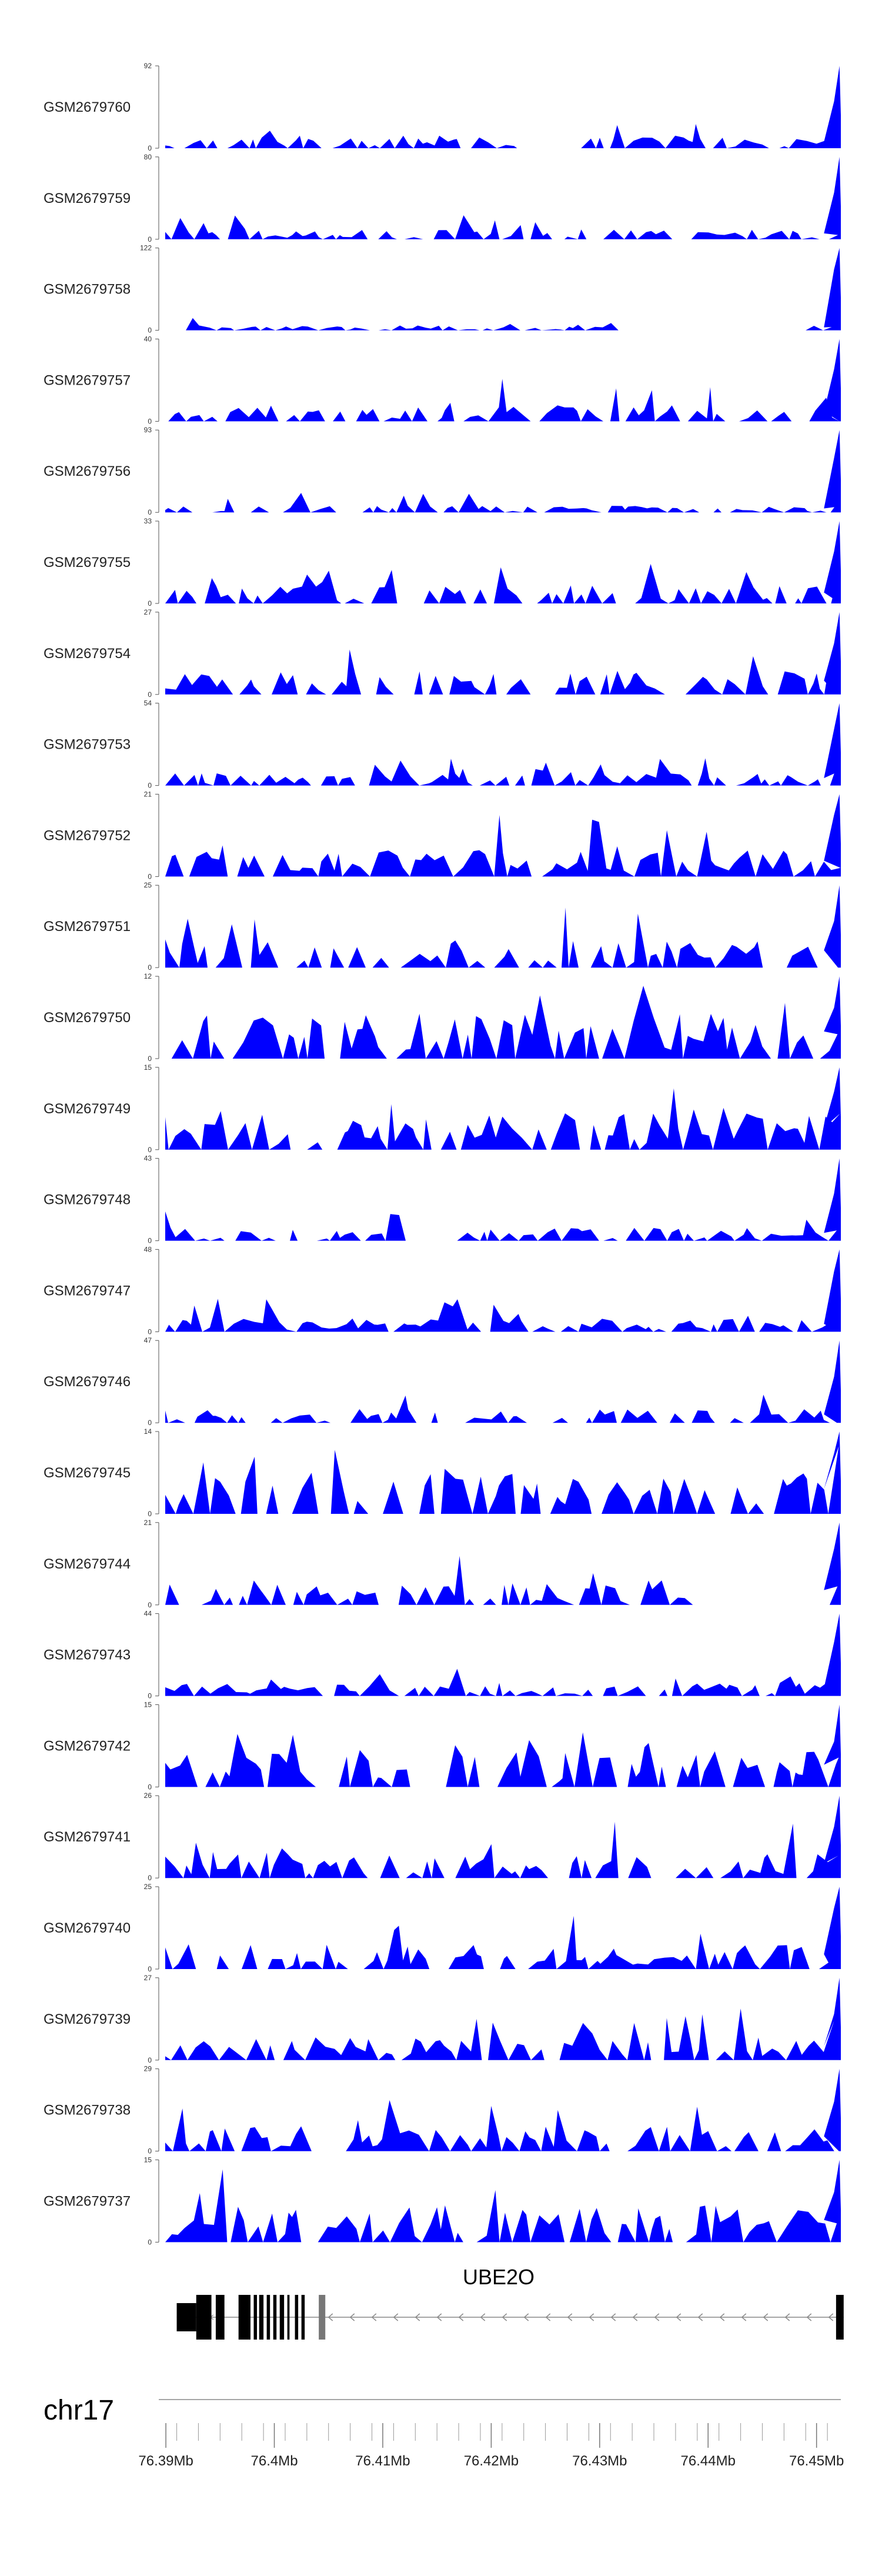 This screenshot has width=882, height=2576. What do you see at coordinates (87, 927) in the screenshot?
I see `track-label: GSM2679751` at bounding box center [87, 927].